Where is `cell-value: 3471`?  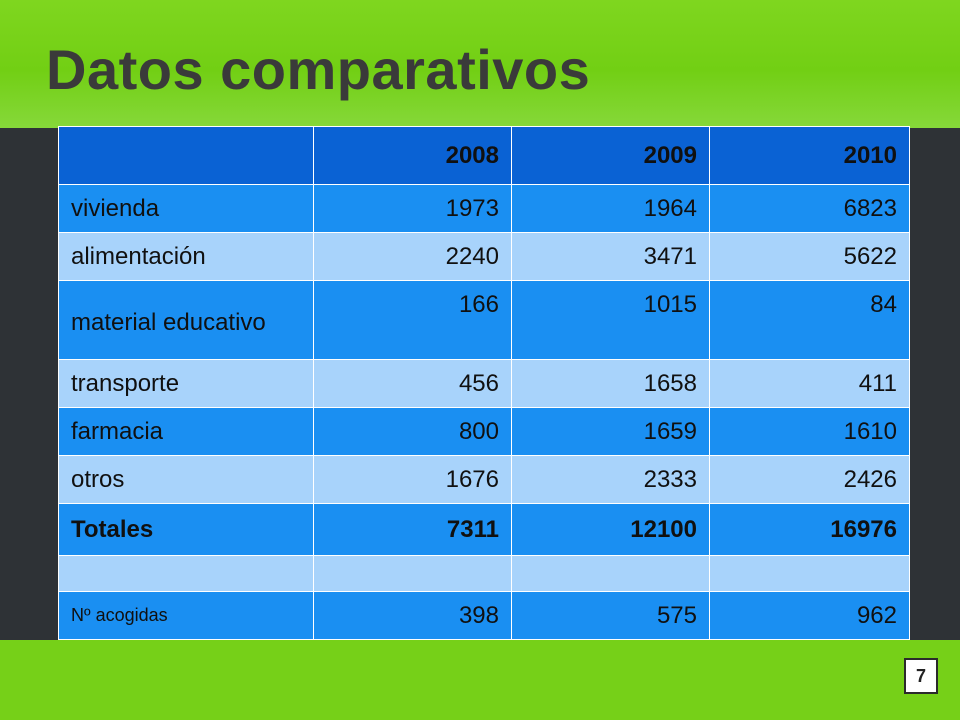 cell-value: 3471 is located at coordinates (610, 256).